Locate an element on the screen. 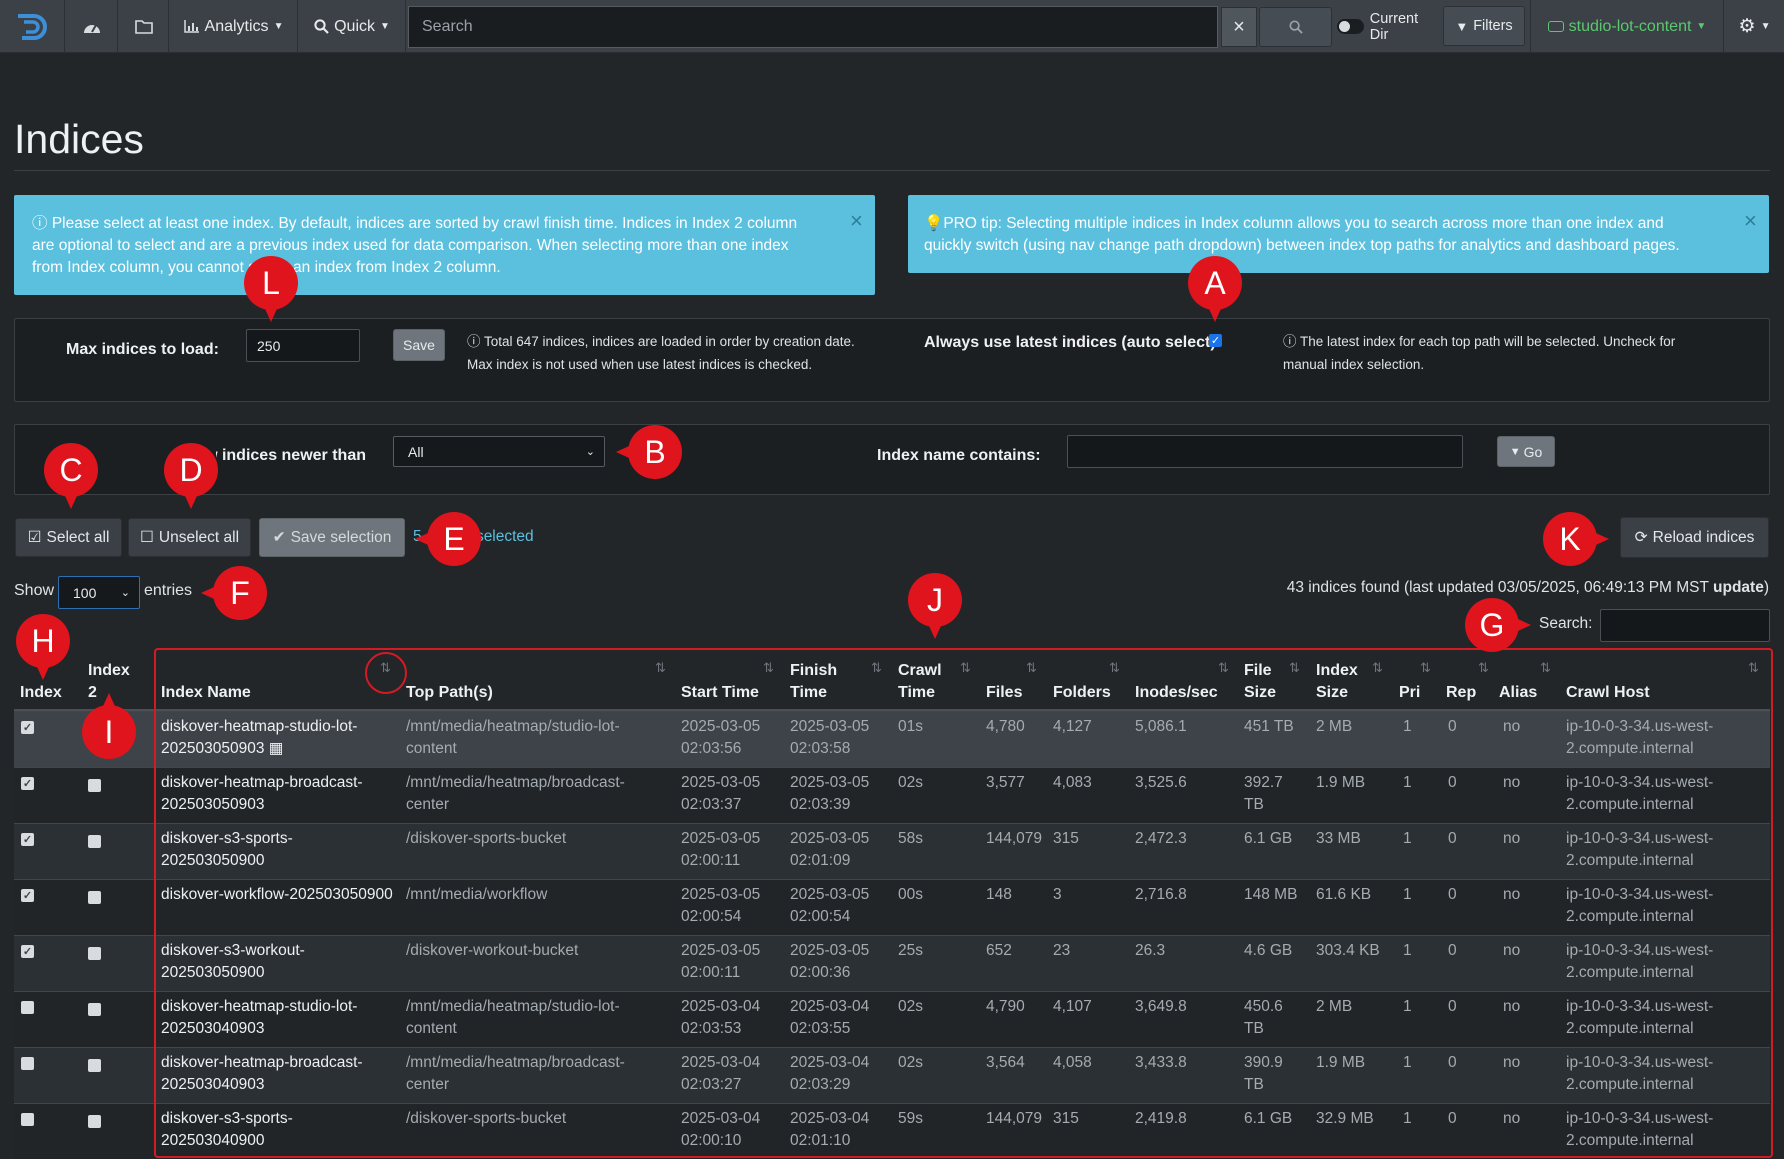 The width and height of the screenshot is (1784, 1159). col-folders: Folders is located at coordinates (1082, 692).